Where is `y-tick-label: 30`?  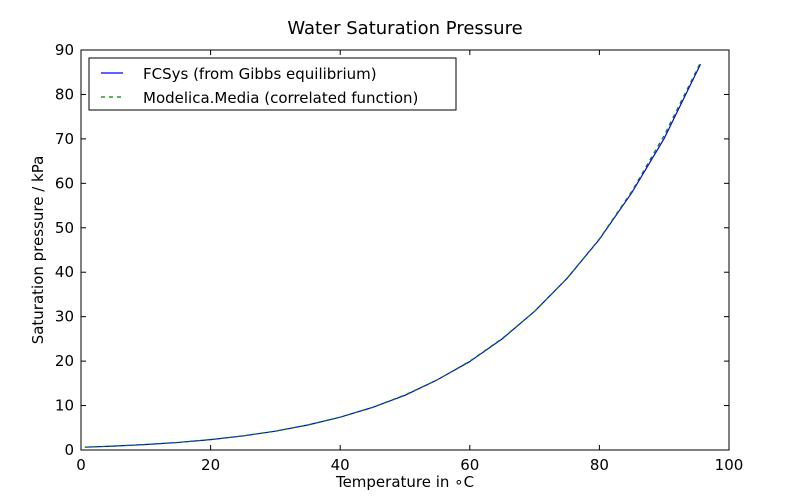 y-tick-label: 30 is located at coordinates (64, 317).